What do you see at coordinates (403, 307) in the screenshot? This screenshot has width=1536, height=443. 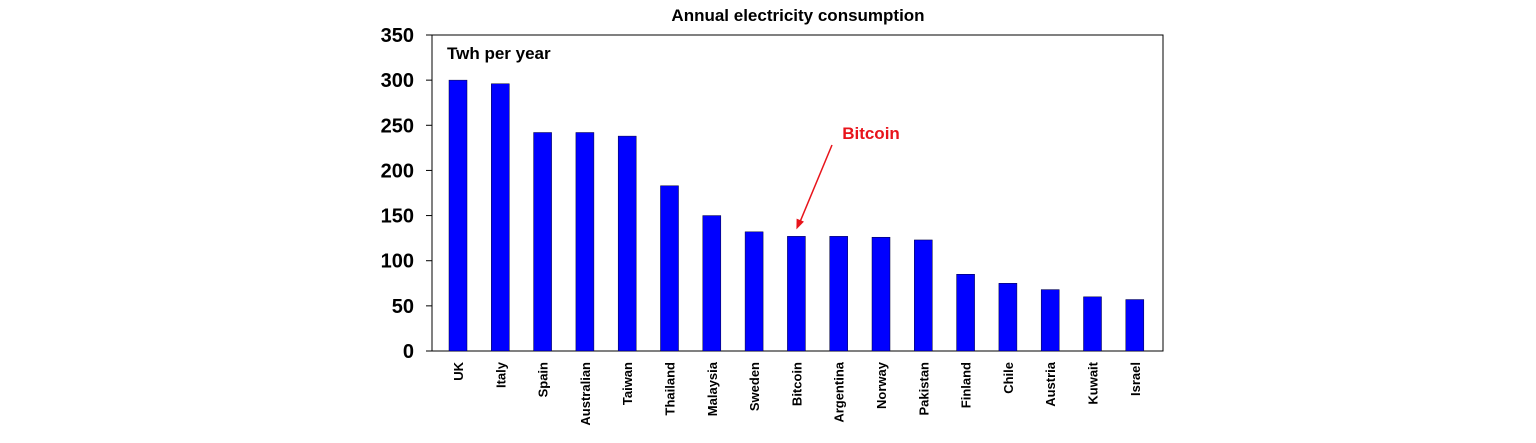 I see `y-tick-label: 50` at bounding box center [403, 307].